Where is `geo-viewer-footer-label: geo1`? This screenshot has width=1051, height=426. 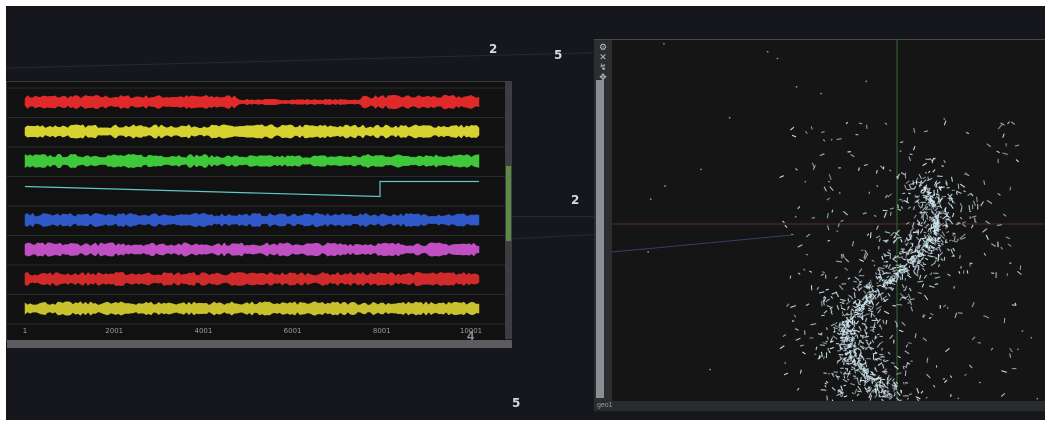
geo-viewer-footer-label: geo1 is located at coordinates (605, 405).